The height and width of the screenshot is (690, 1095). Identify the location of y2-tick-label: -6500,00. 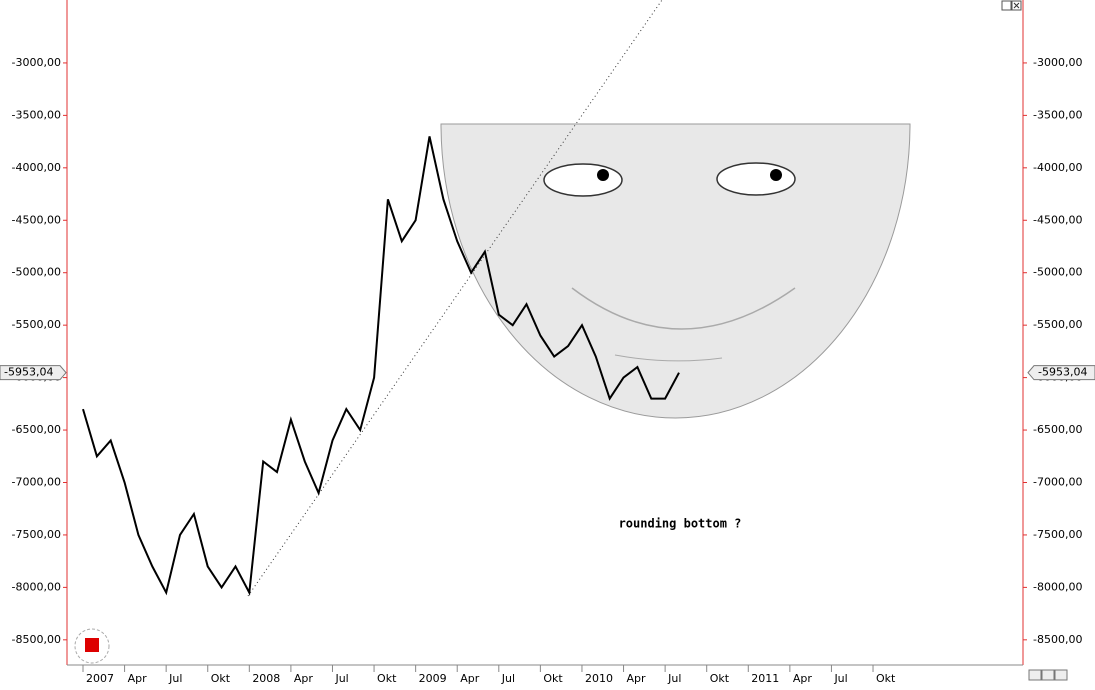
(1057, 429).